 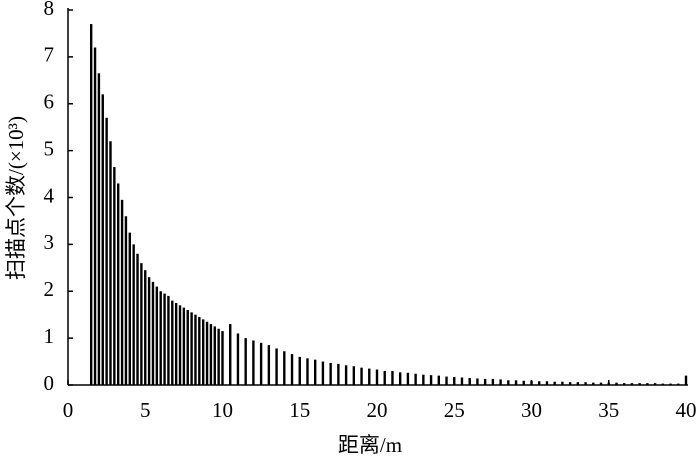 What do you see at coordinates (49, 102) in the screenshot?
I see `y-tick-label: 6` at bounding box center [49, 102].